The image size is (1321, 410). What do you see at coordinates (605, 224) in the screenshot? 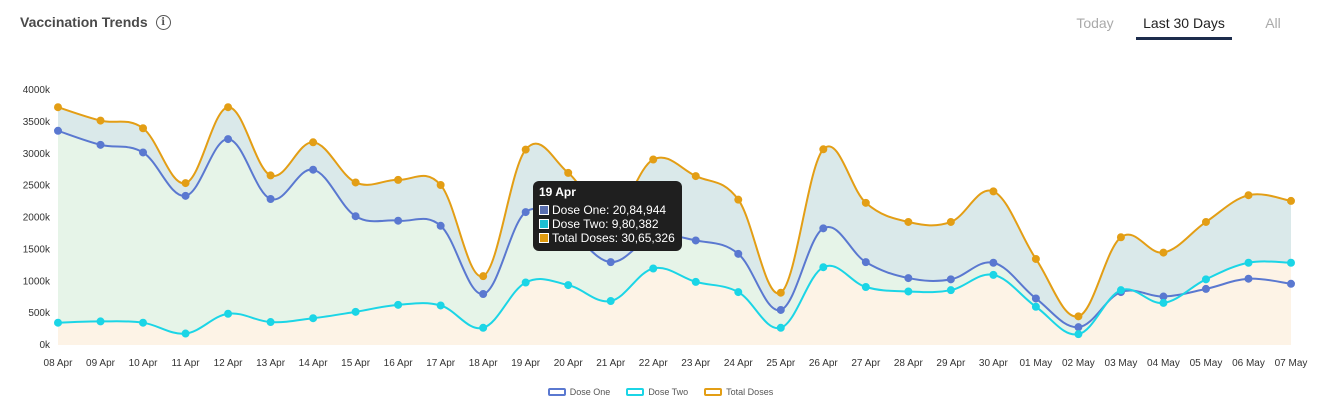
I see `tooltip-dose-two-value: Dose Two: 9,80,382` at bounding box center [605, 224].